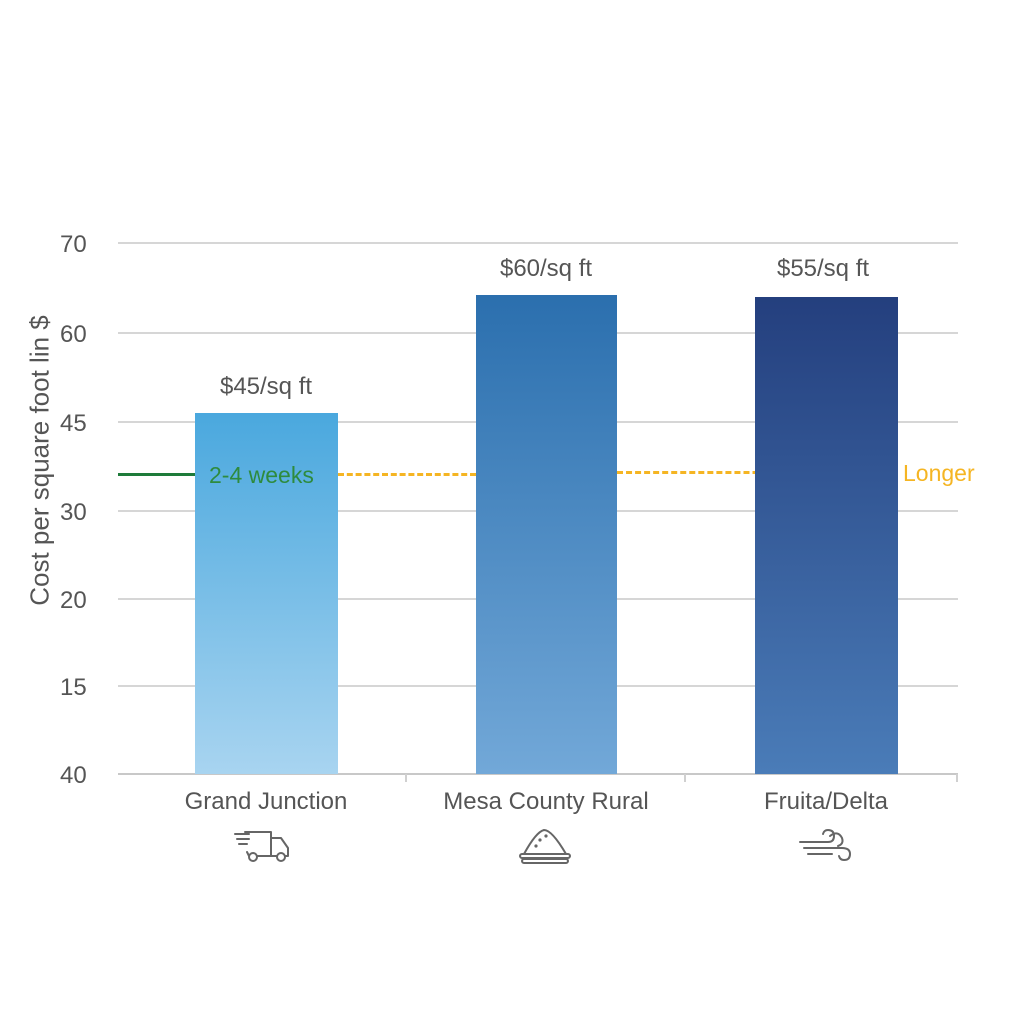 The height and width of the screenshot is (1024, 1024). Describe the element at coordinates (157, 474) in the screenshot. I see `reference-line-green` at that location.